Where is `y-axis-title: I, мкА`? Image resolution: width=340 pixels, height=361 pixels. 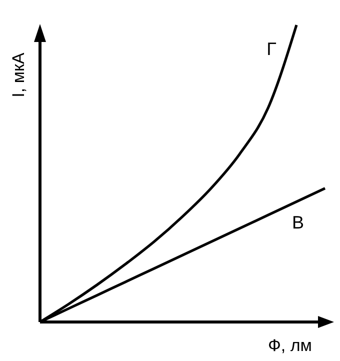 y-axis-title: I, мкА is located at coordinates (18, 75).